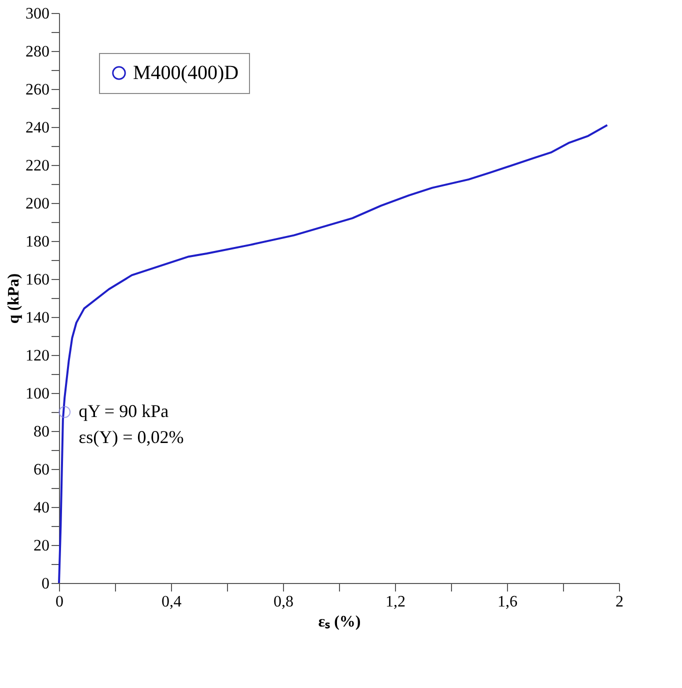  What do you see at coordinates (186, 73) in the screenshot?
I see `legend-label: M400(400)D` at bounding box center [186, 73].